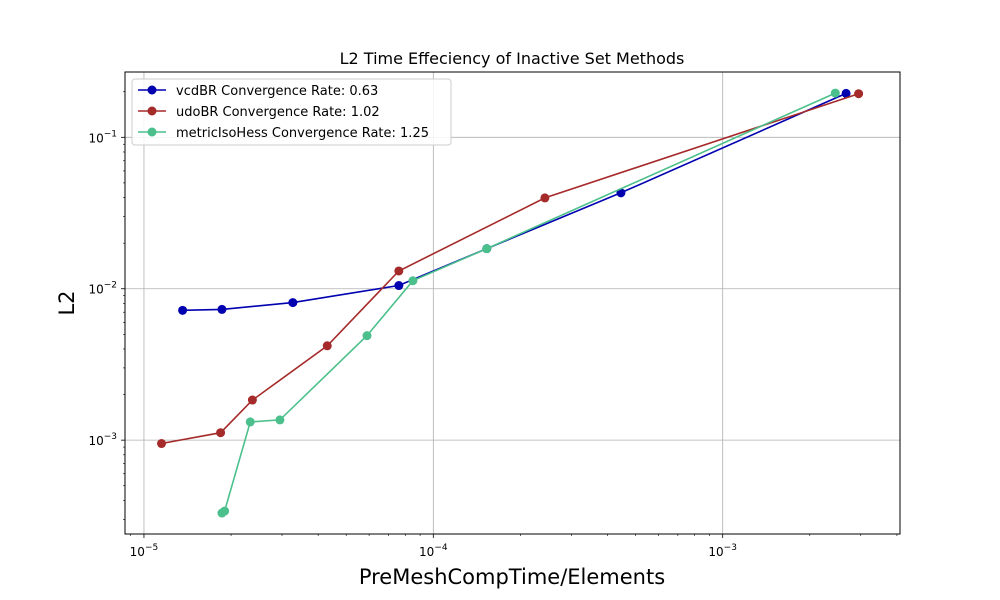 Image resolution: width=1000 pixels, height=600 pixels. Describe the element at coordinates (277, 91) in the screenshot. I see `legend-label: vcdBR Convergence Rate: 0.63` at that location.